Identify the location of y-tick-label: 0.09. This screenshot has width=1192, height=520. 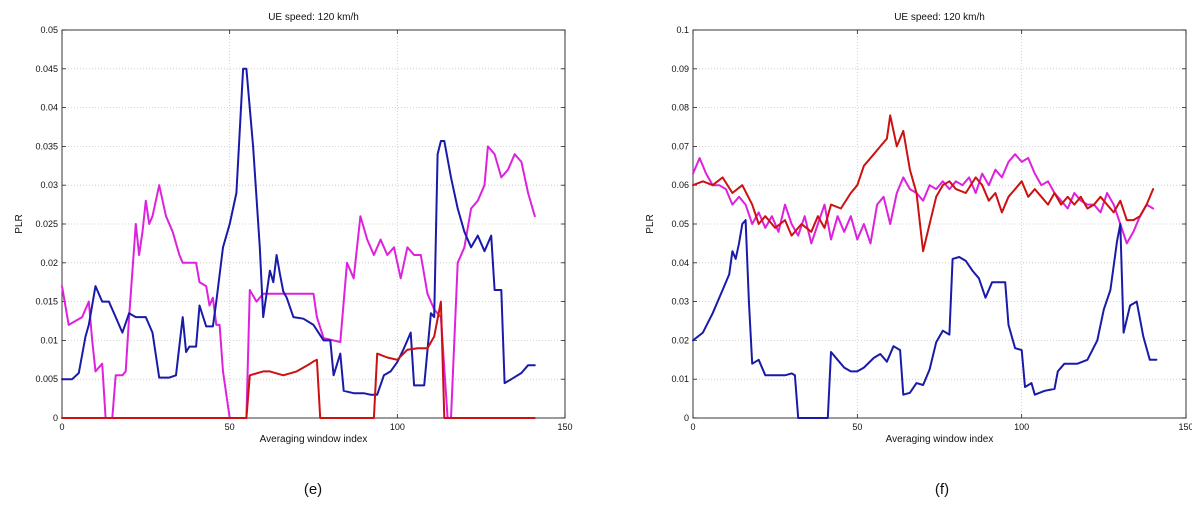
(680, 69).